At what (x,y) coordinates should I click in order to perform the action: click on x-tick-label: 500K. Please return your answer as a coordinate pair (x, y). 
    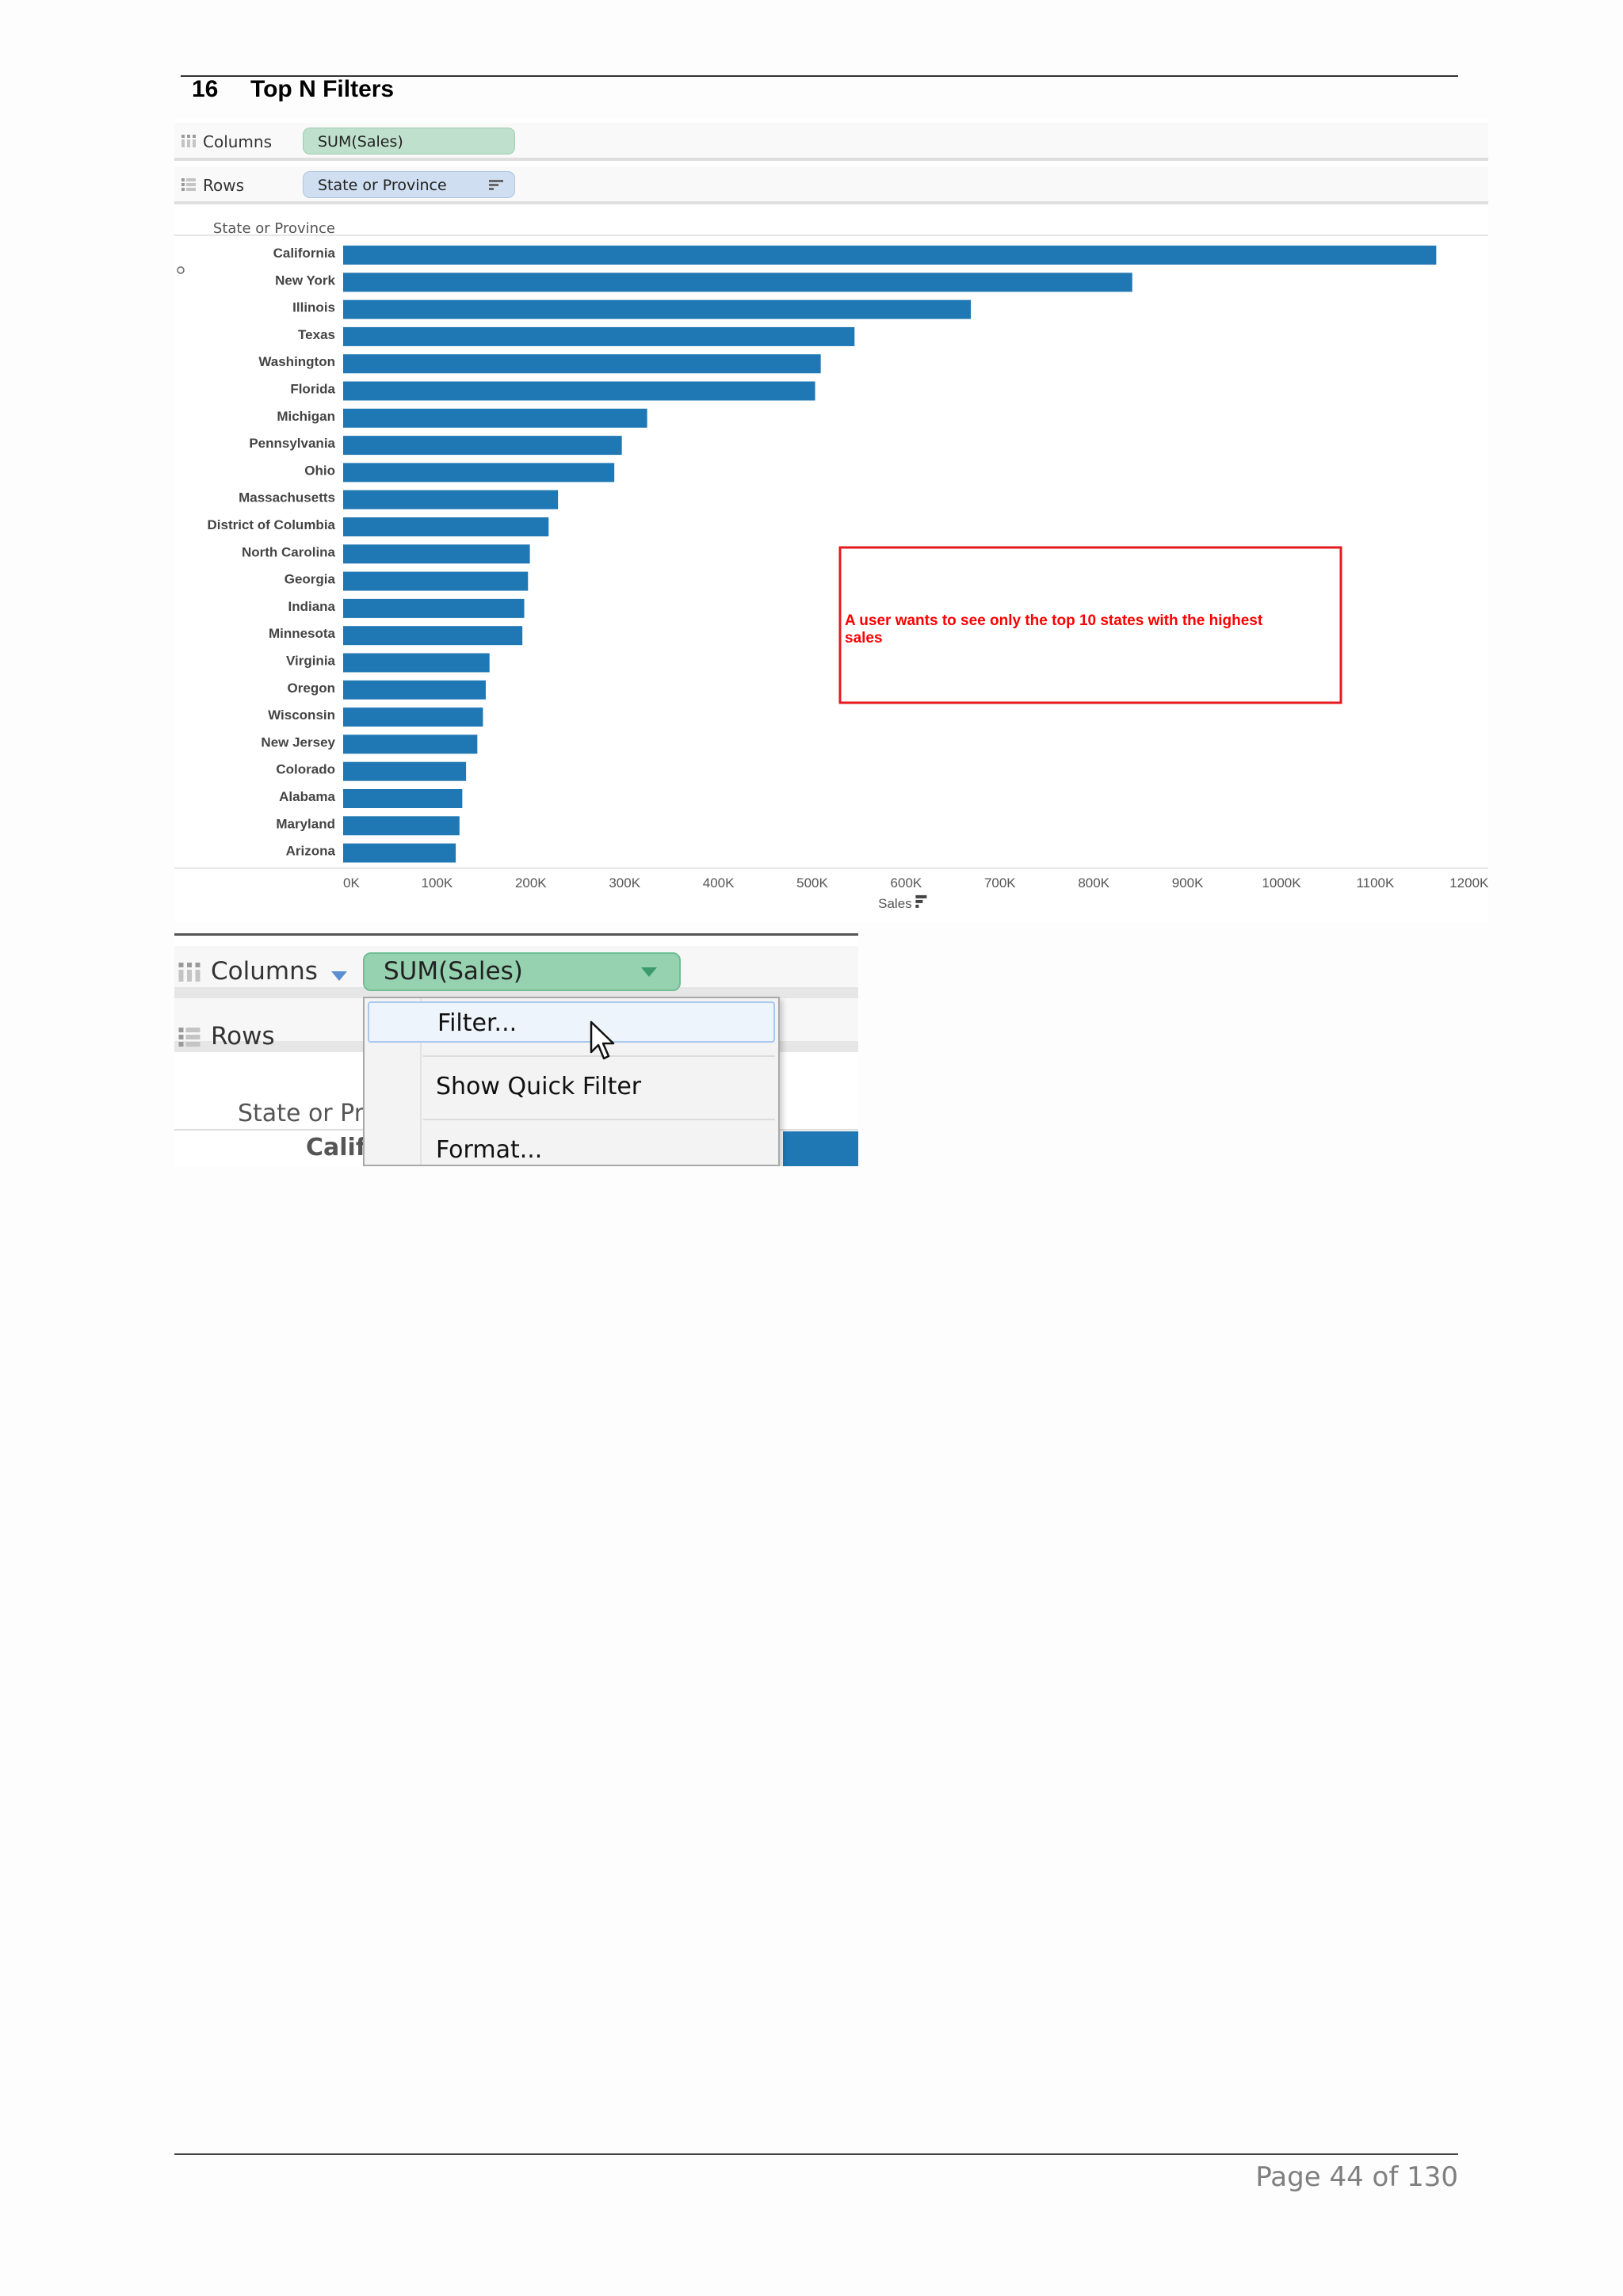
    Looking at the image, I should click on (812, 883).